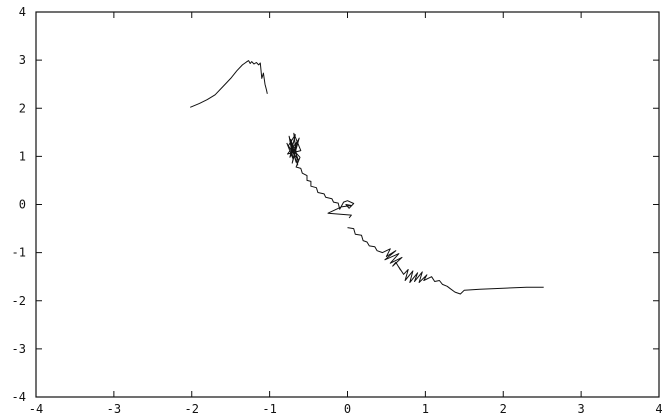  What do you see at coordinates (192, 409) in the screenshot?
I see `x-tick-label: -2` at bounding box center [192, 409].